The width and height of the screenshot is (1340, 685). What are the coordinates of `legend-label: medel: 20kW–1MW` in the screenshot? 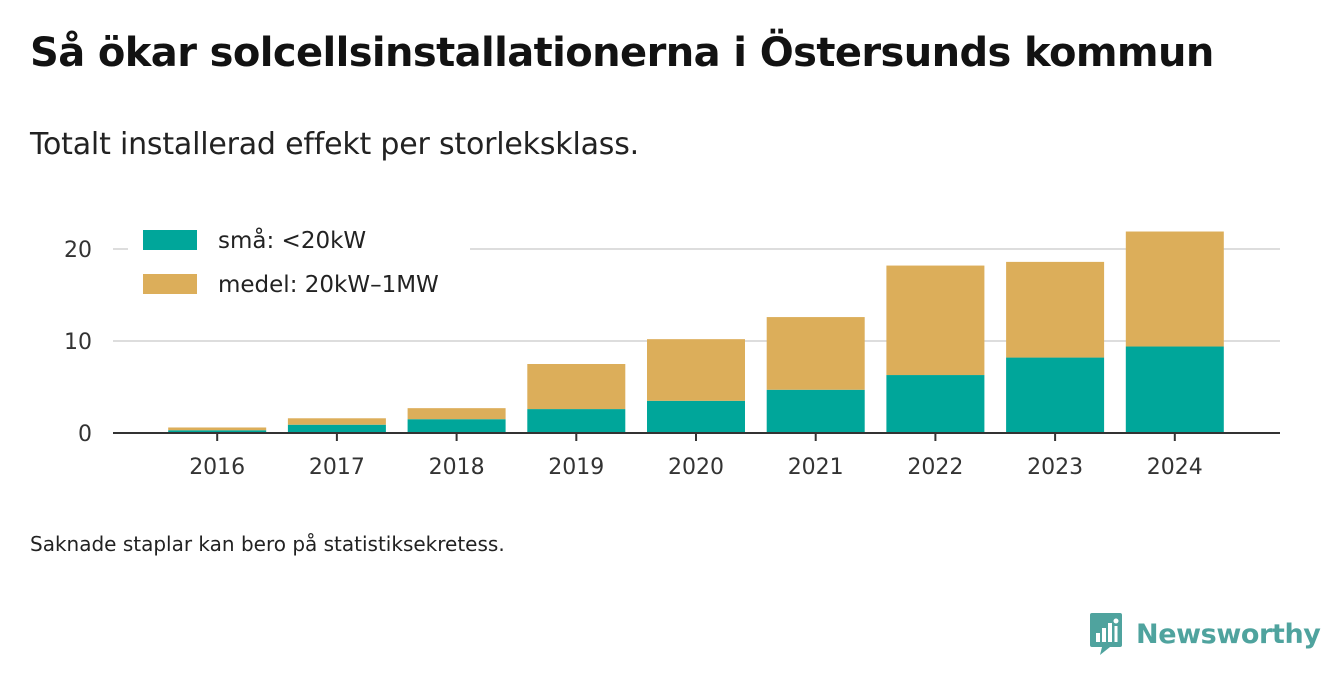 It's located at (328, 285).